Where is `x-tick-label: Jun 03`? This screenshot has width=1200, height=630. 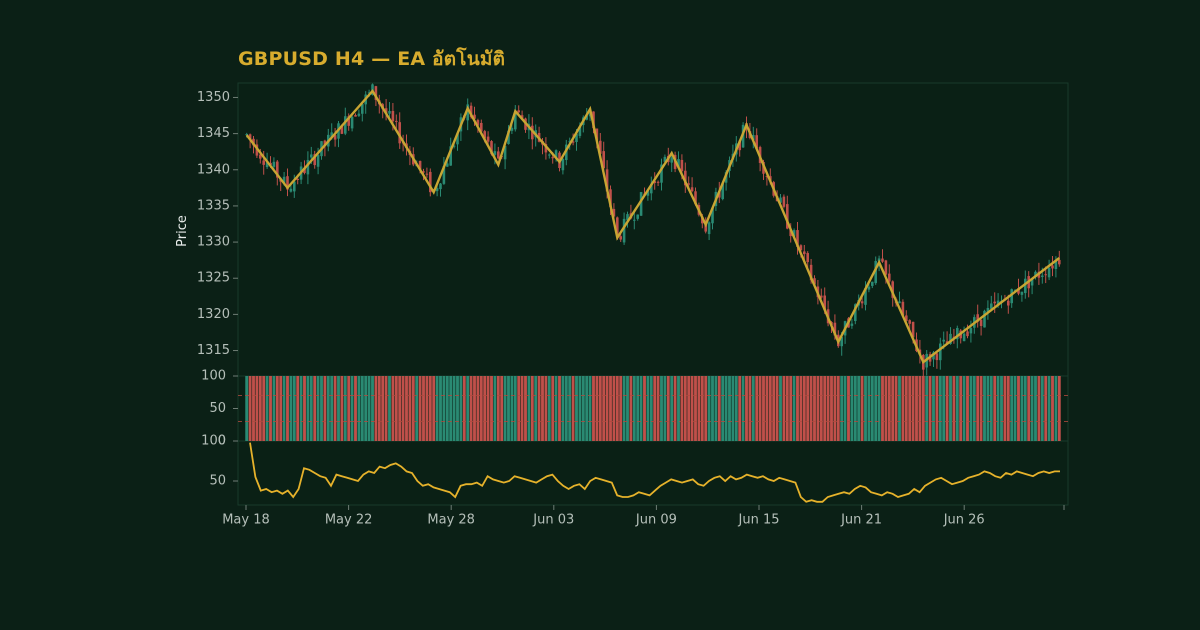 x-tick-label: Jun 03 is located at coordinates (553, 520).